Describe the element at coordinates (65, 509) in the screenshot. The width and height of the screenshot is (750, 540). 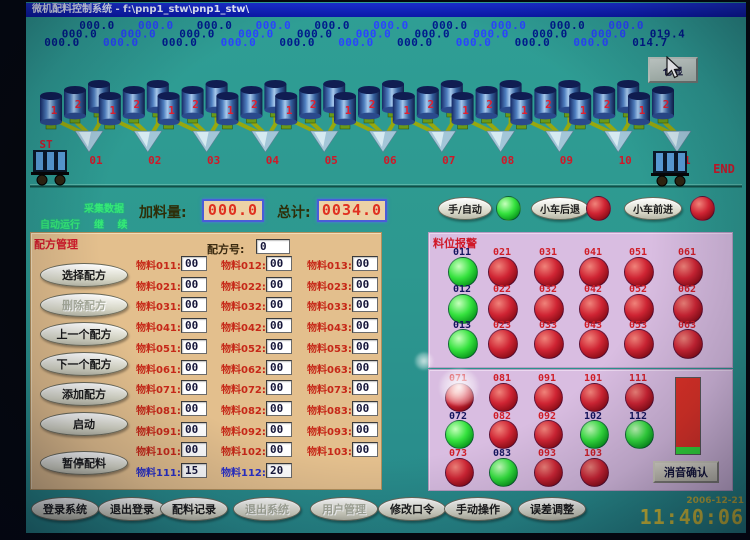
I see `bottom-button-0: 登录系统` at that location.